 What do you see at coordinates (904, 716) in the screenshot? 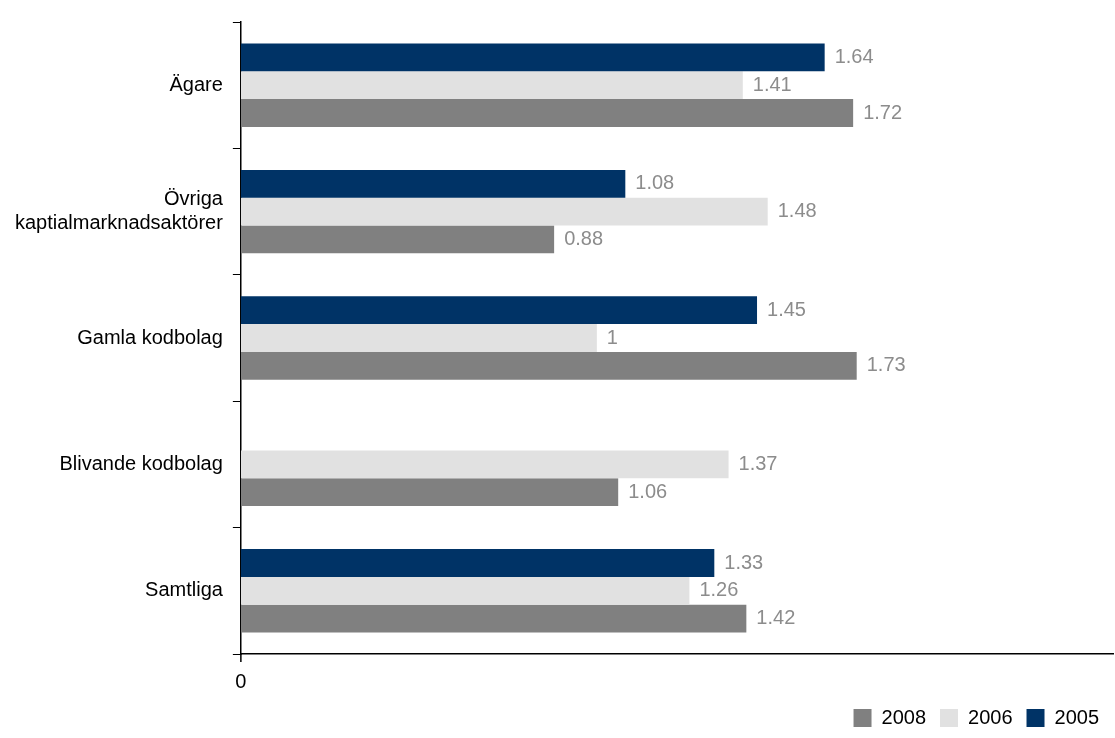
I see `legend-label: 2008` at bounding box center [904, 716].